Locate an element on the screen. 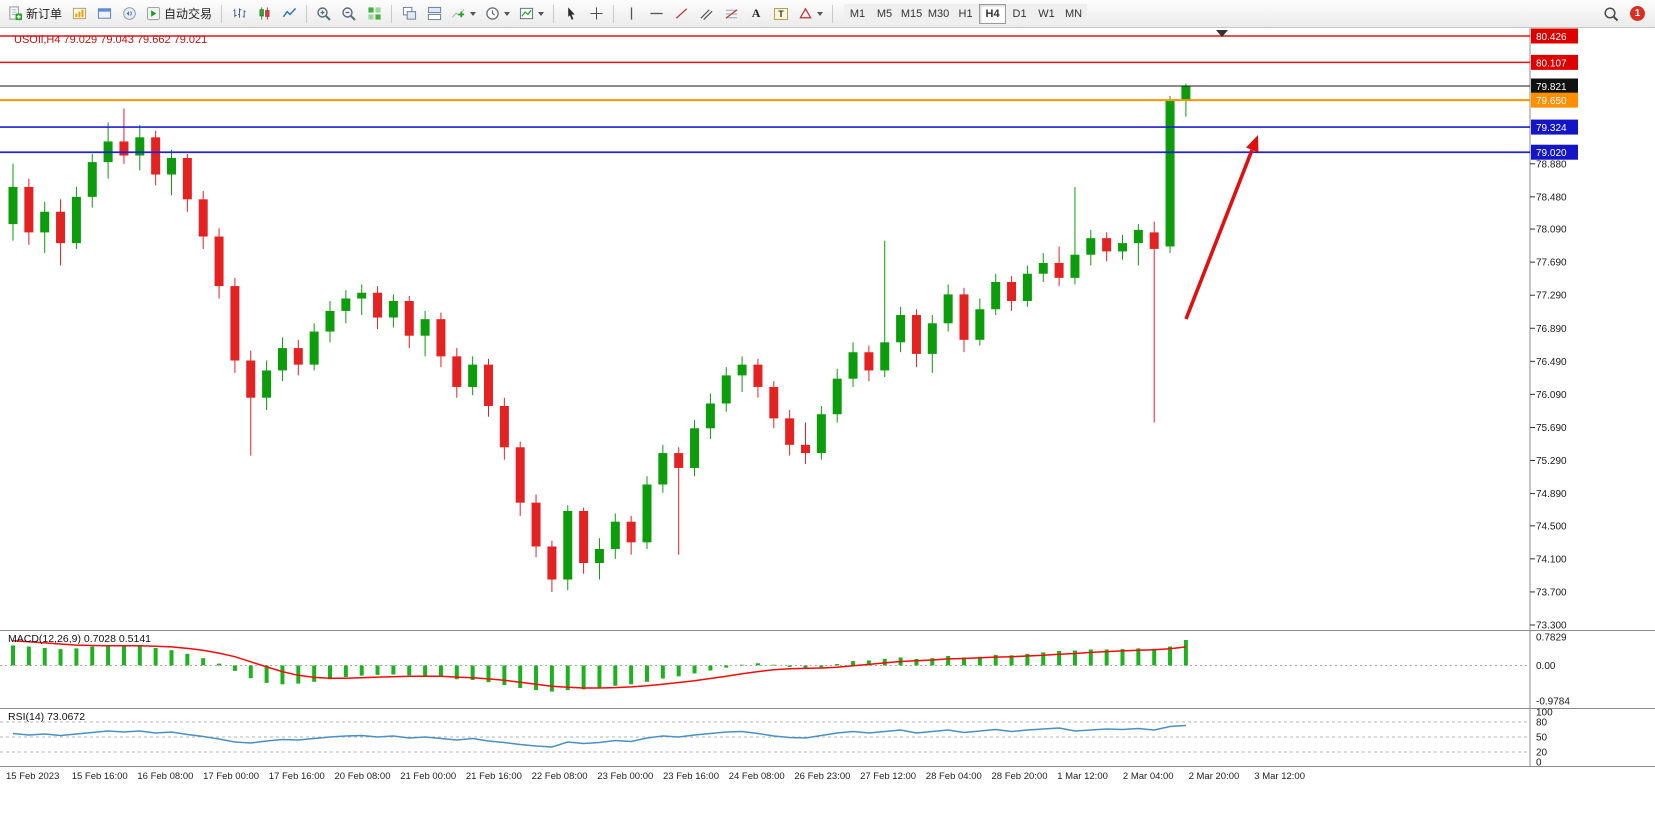 This screenshot has width=1655, height=830. tile-windows-button is located at coordinates (374, 14).